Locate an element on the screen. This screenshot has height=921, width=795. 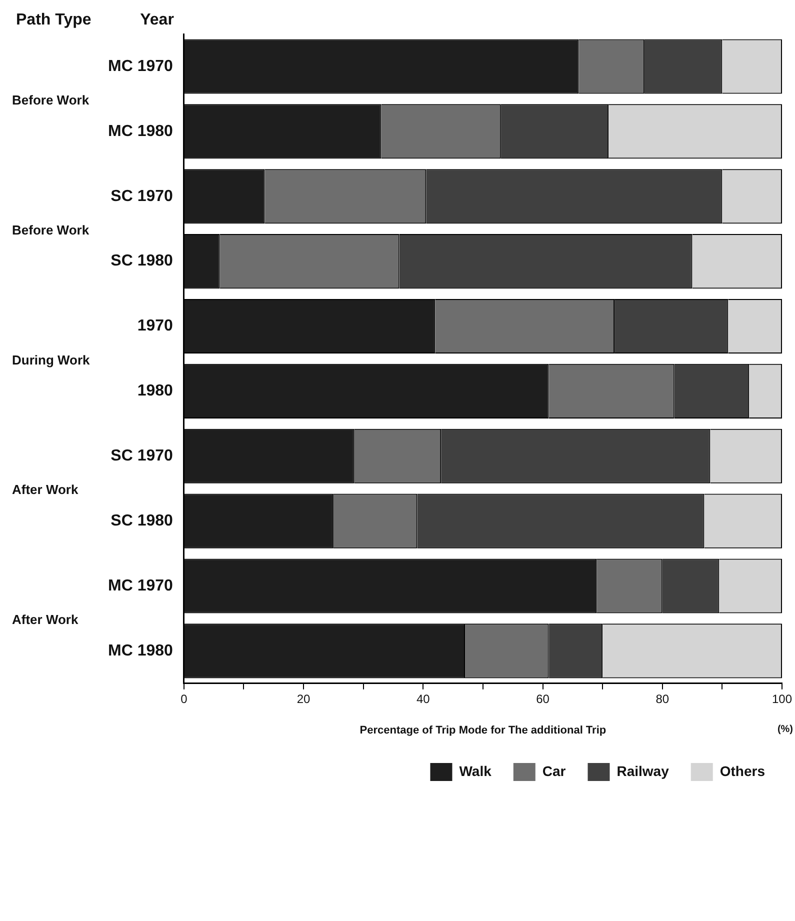
x-tick-label: 80 is located at coordinates (663, 699).